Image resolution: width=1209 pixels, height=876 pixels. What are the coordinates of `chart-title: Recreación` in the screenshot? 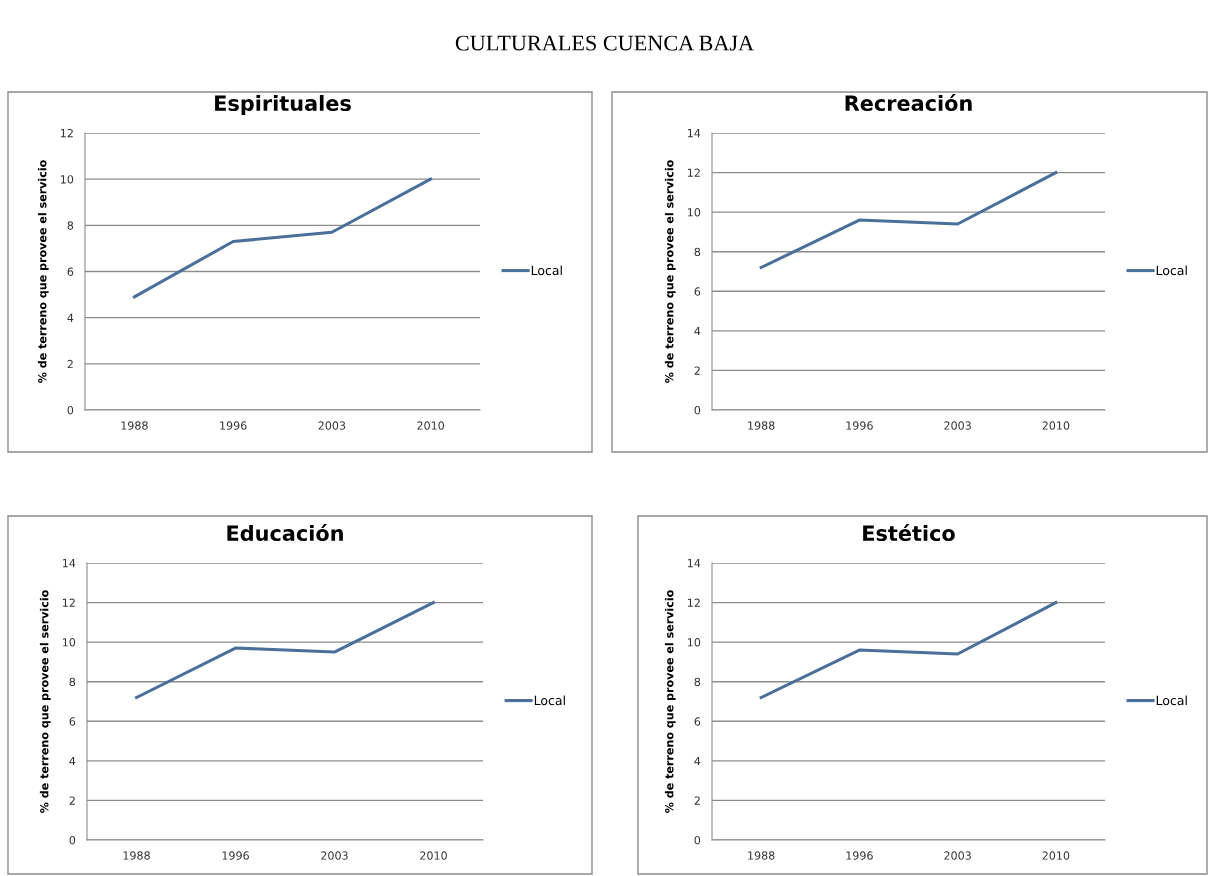 It's located at (908, 103).